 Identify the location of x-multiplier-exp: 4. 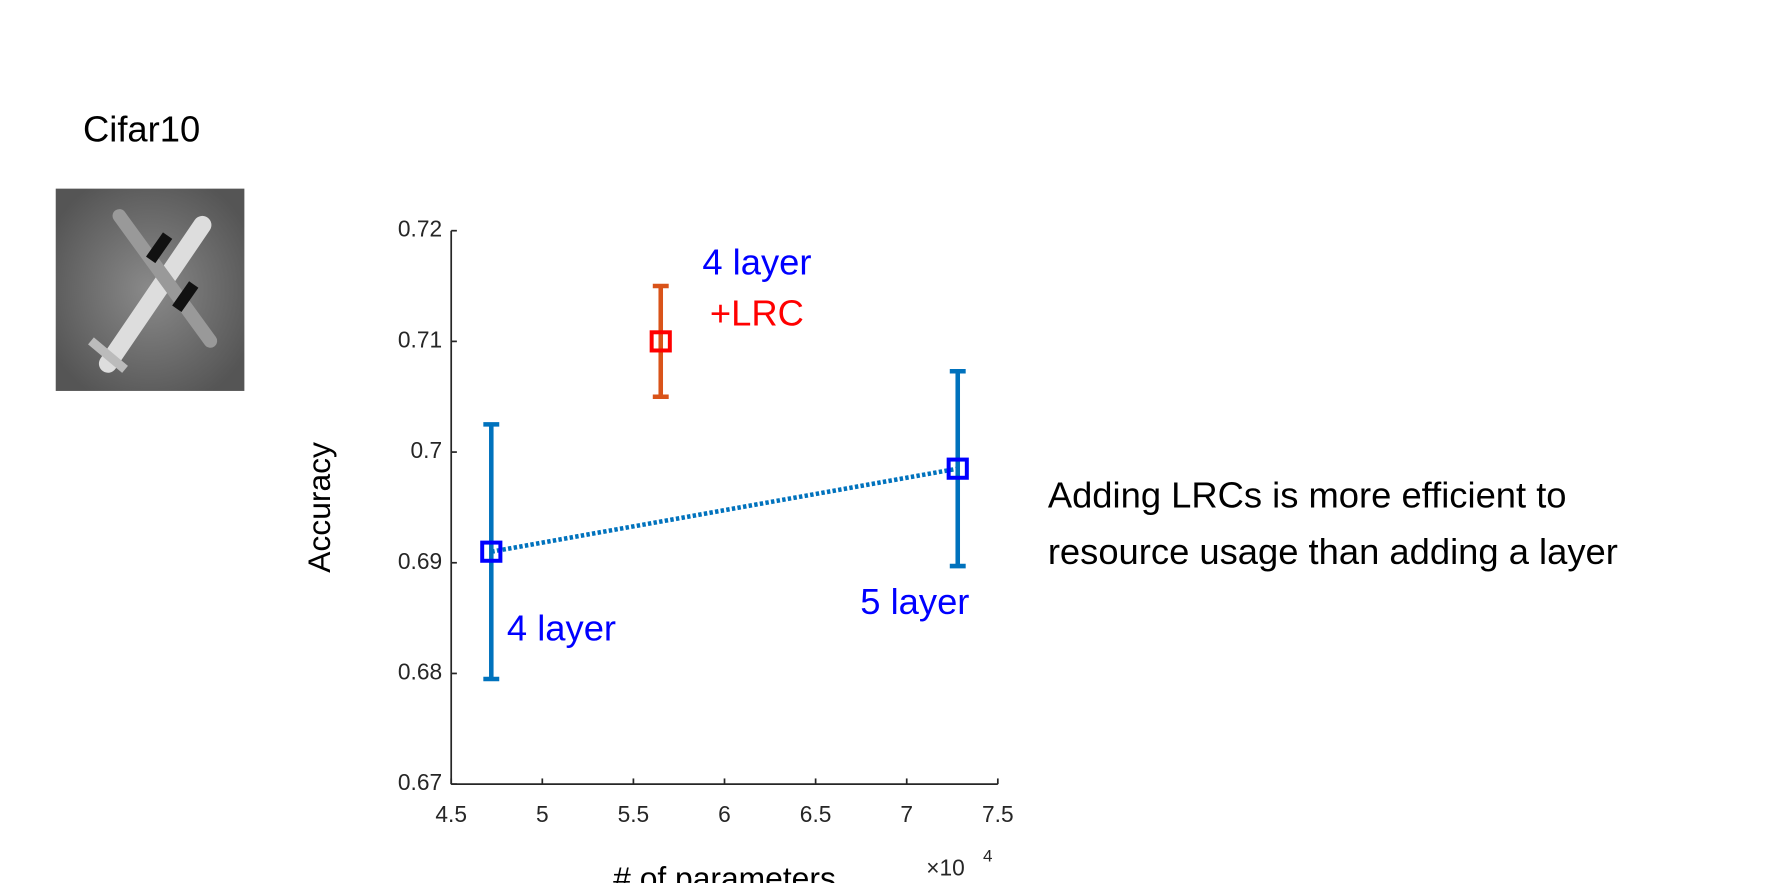
(987, 855).